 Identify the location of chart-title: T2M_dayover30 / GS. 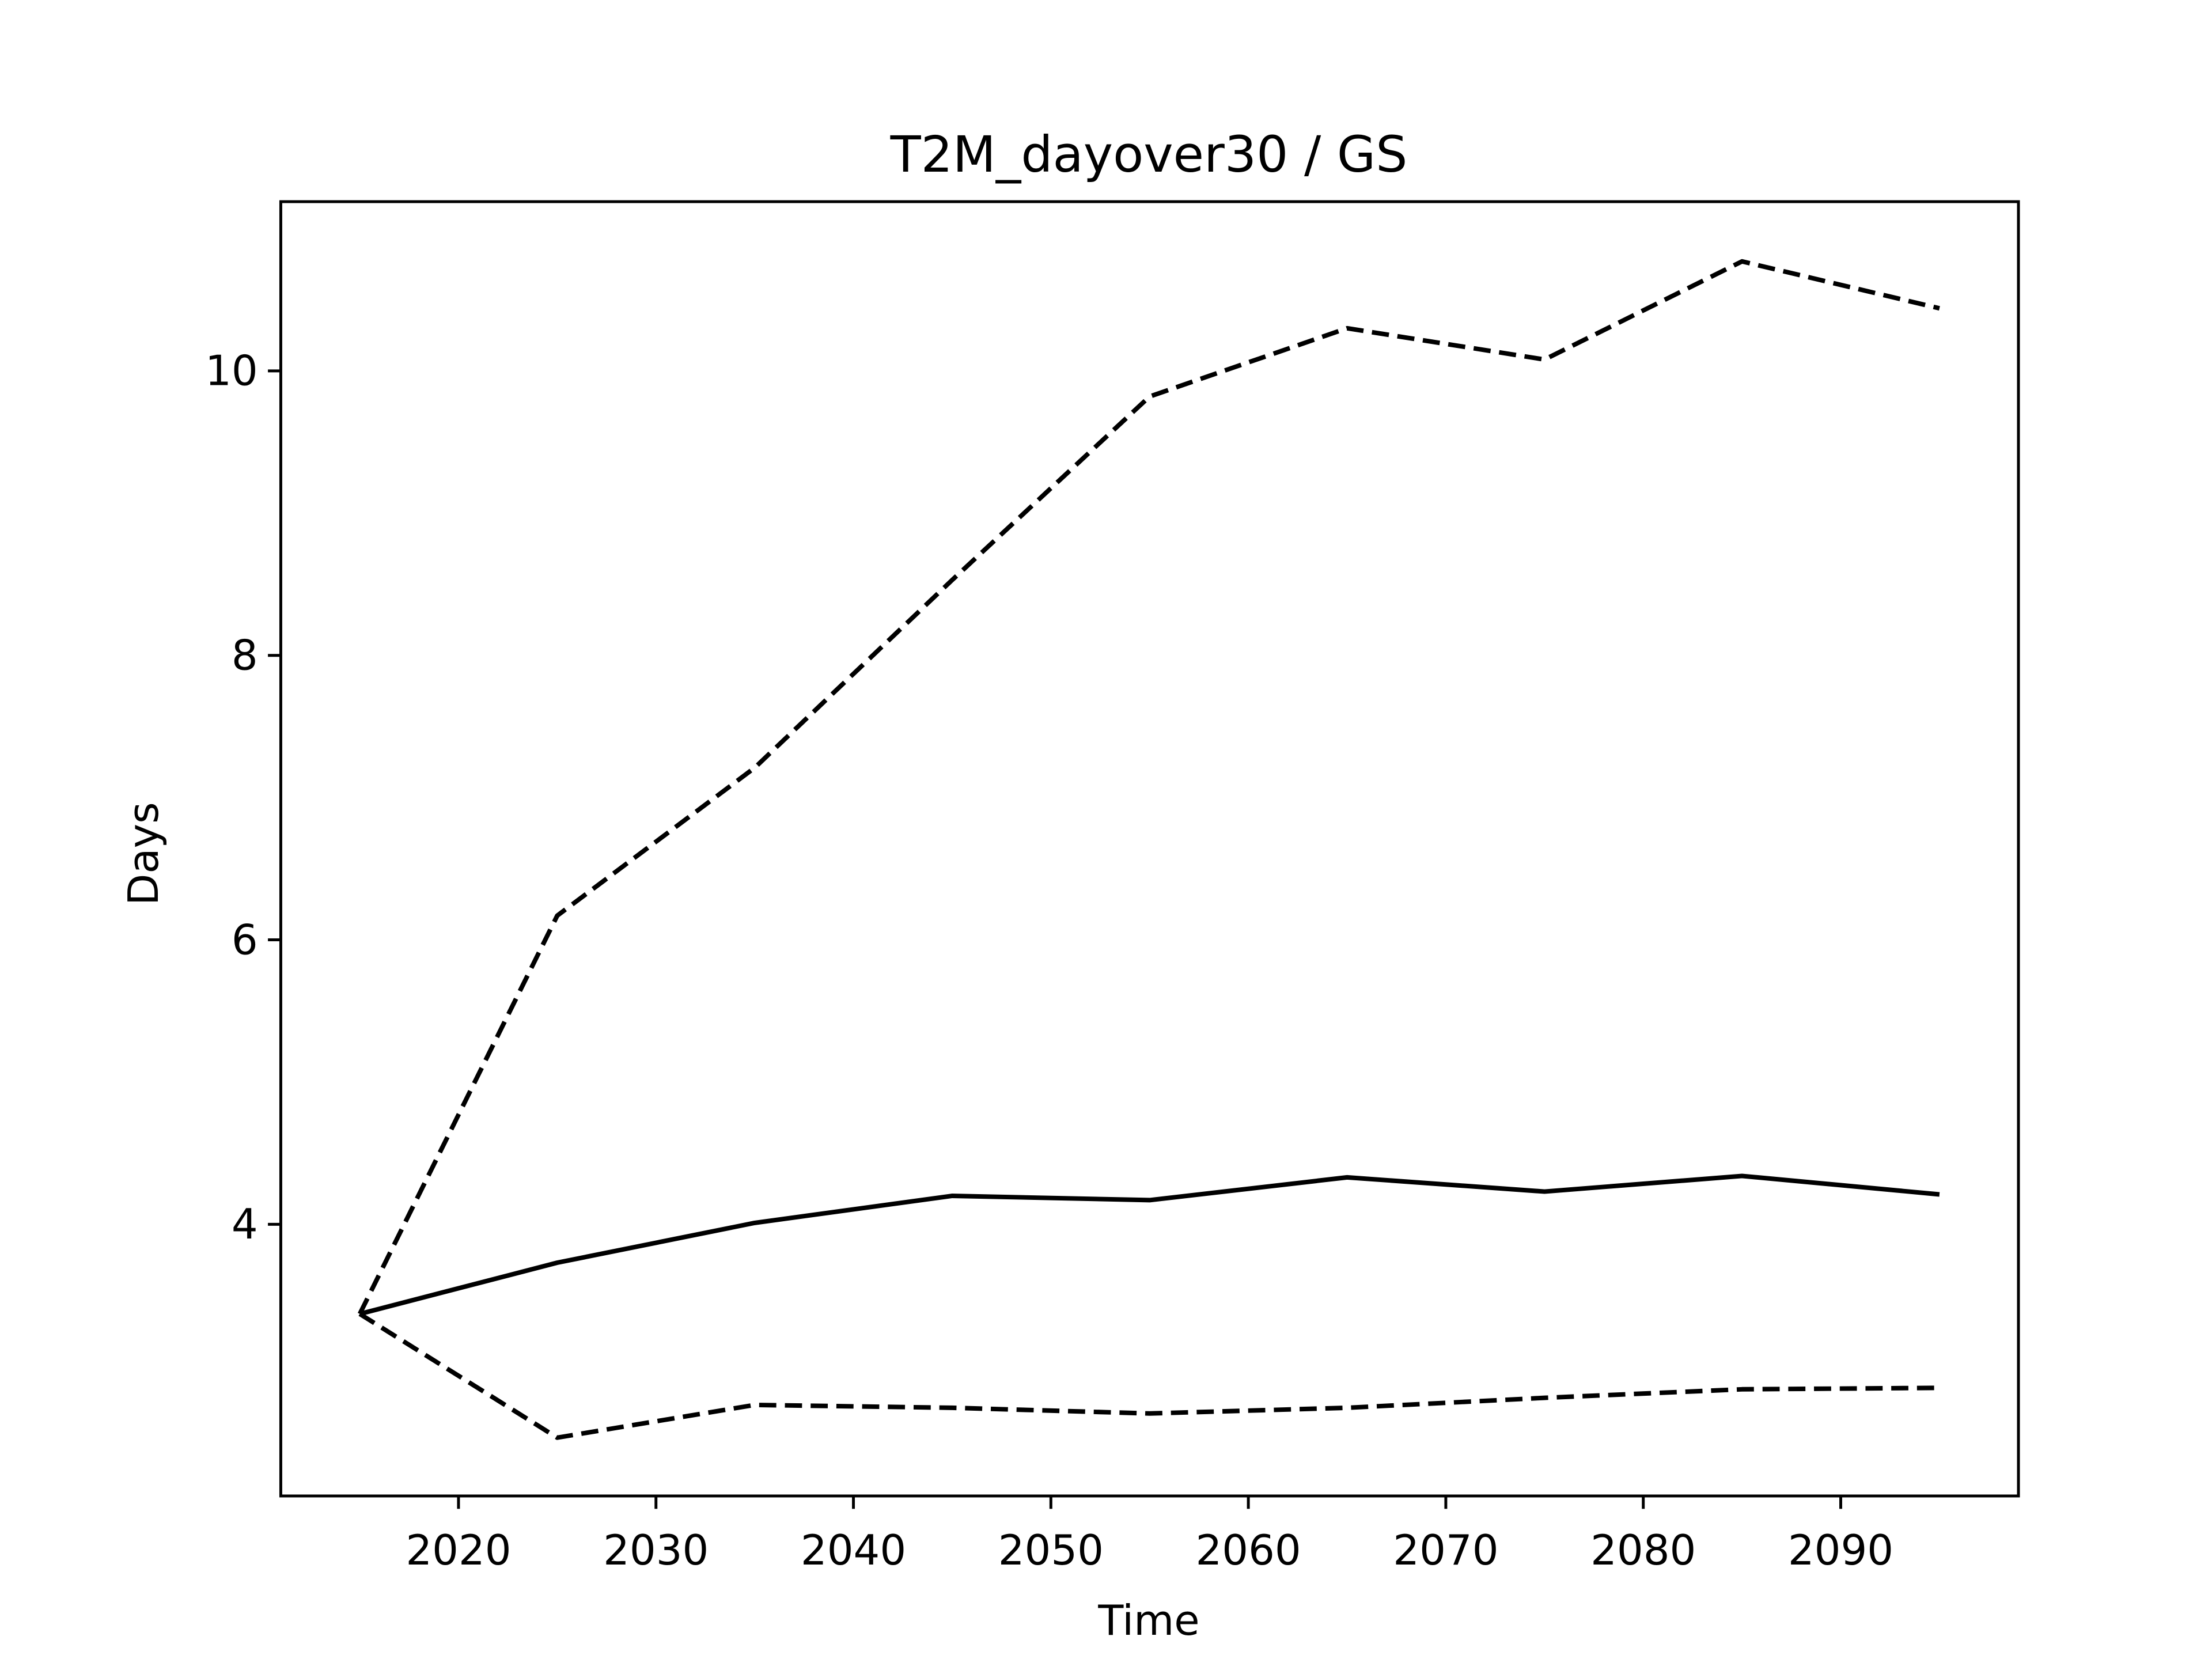
(1149, 155).